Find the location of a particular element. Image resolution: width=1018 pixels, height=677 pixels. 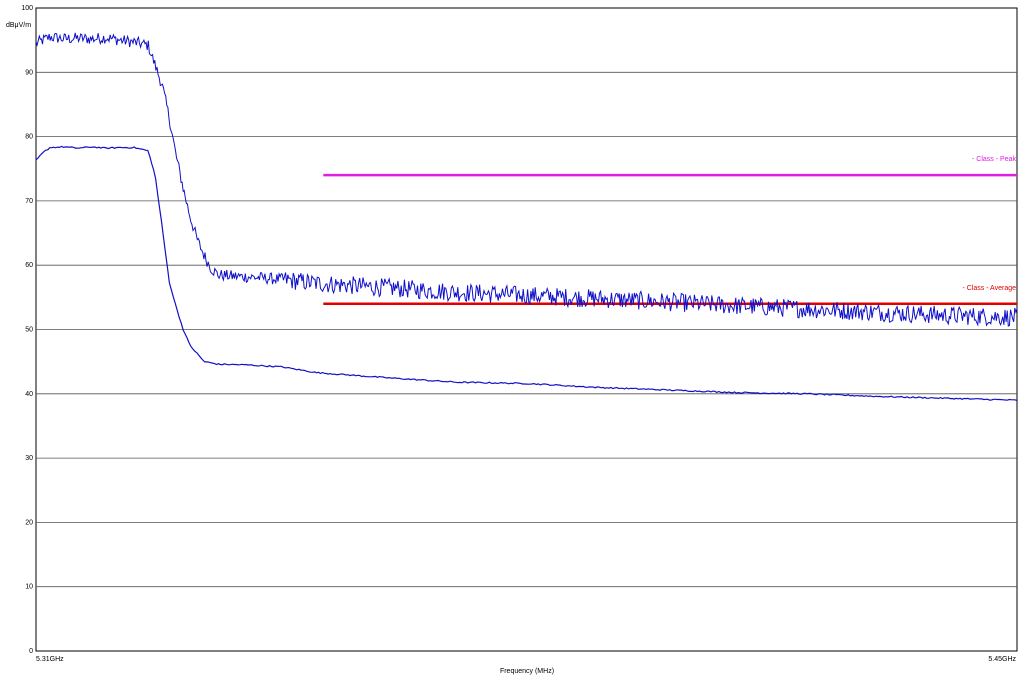

y-tick-label: 20 is located at coordinates (29, 522).